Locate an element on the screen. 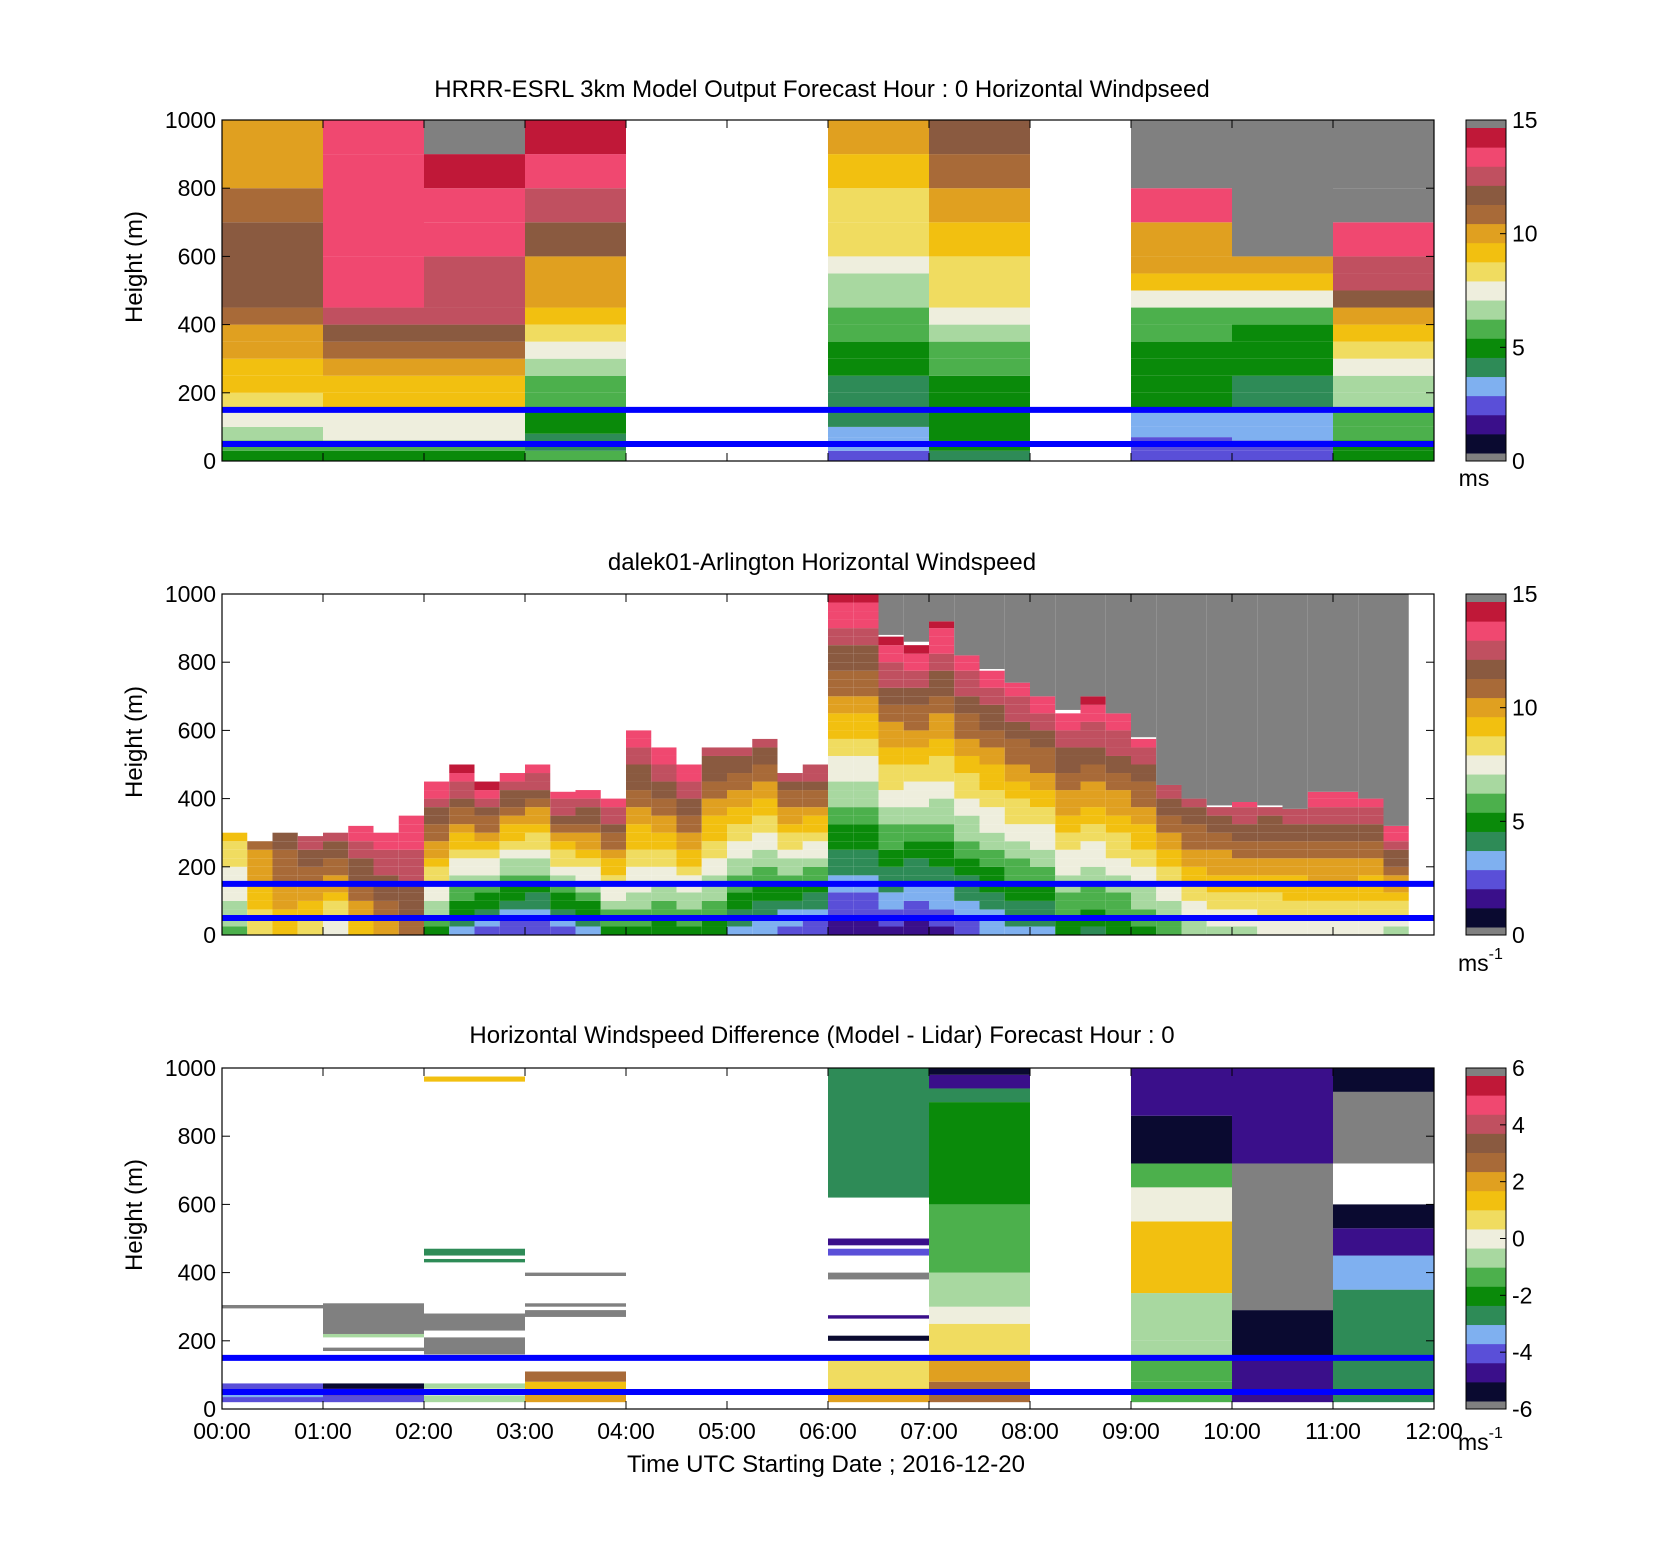  colorbar-overflow is located at coordinates (1486, 124).